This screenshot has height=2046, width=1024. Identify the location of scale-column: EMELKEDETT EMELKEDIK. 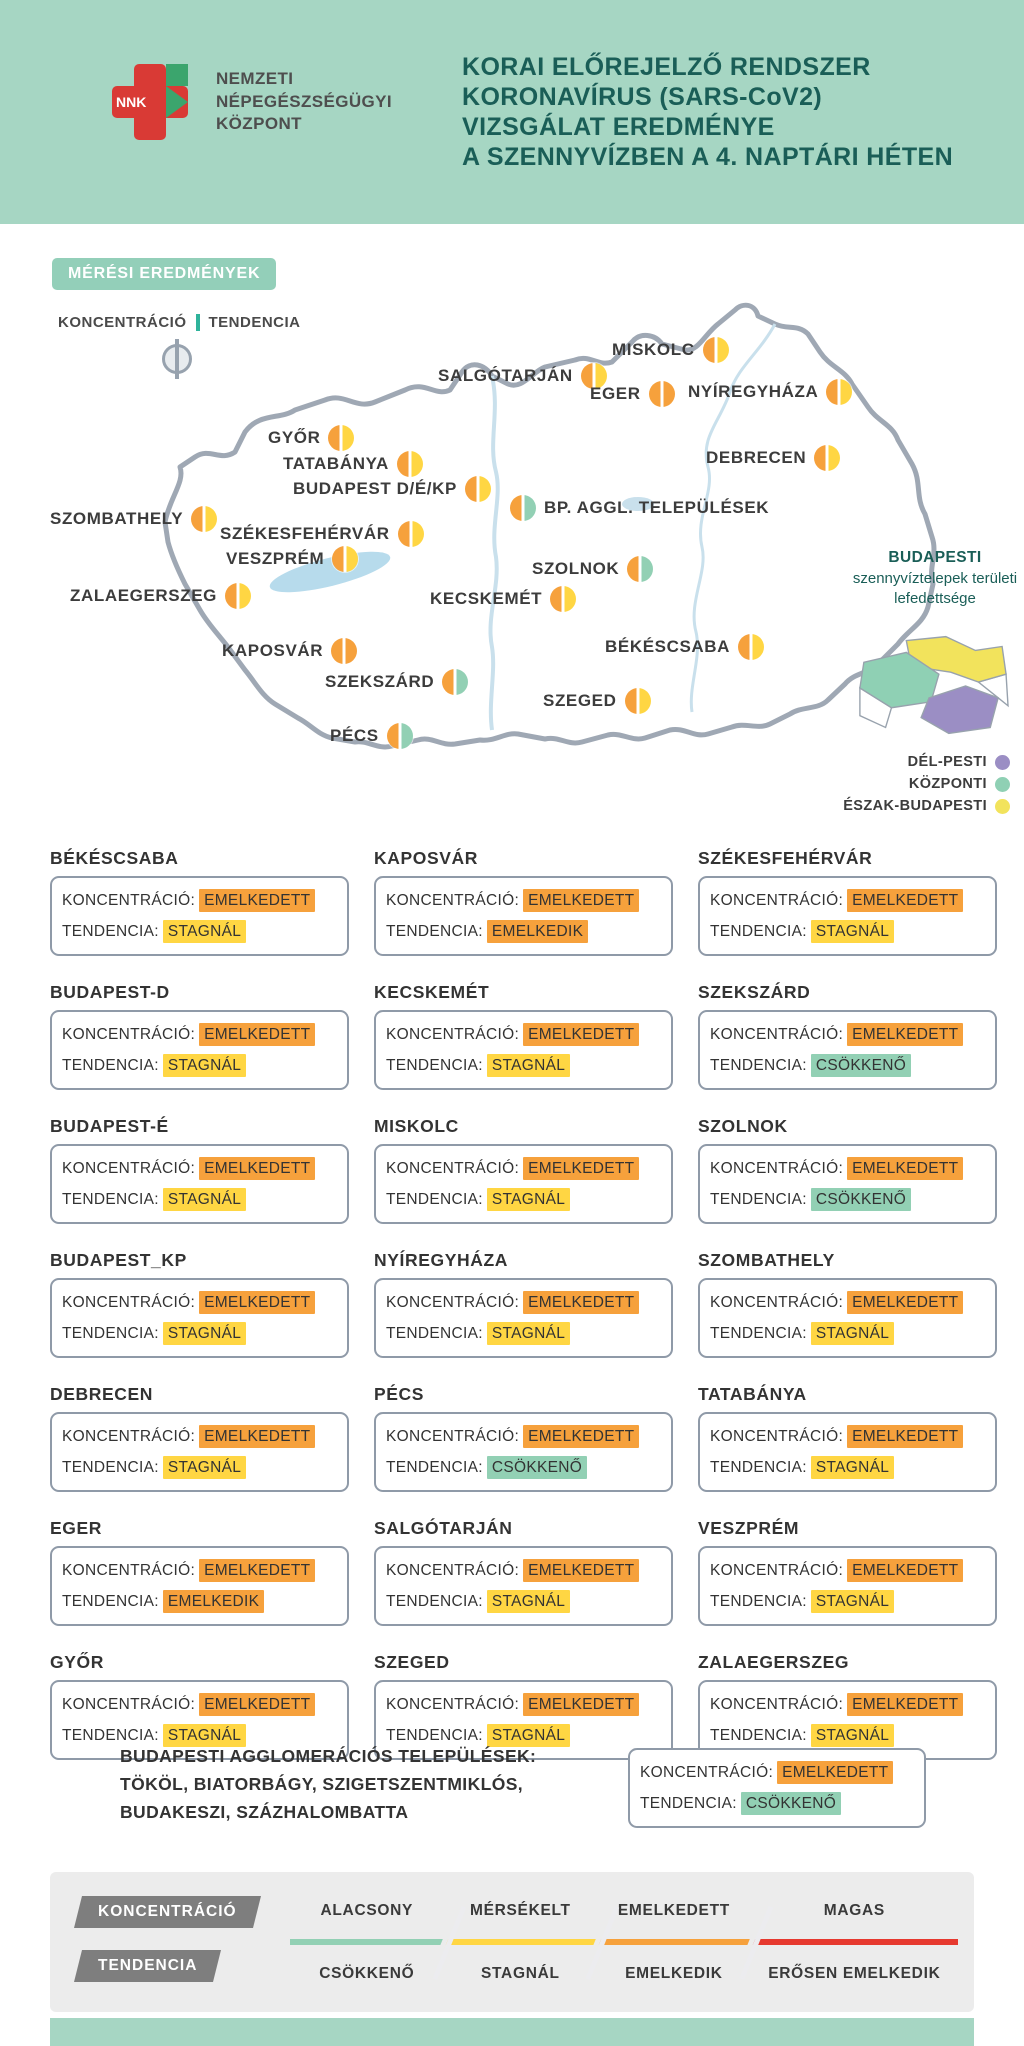
(685, 1942).